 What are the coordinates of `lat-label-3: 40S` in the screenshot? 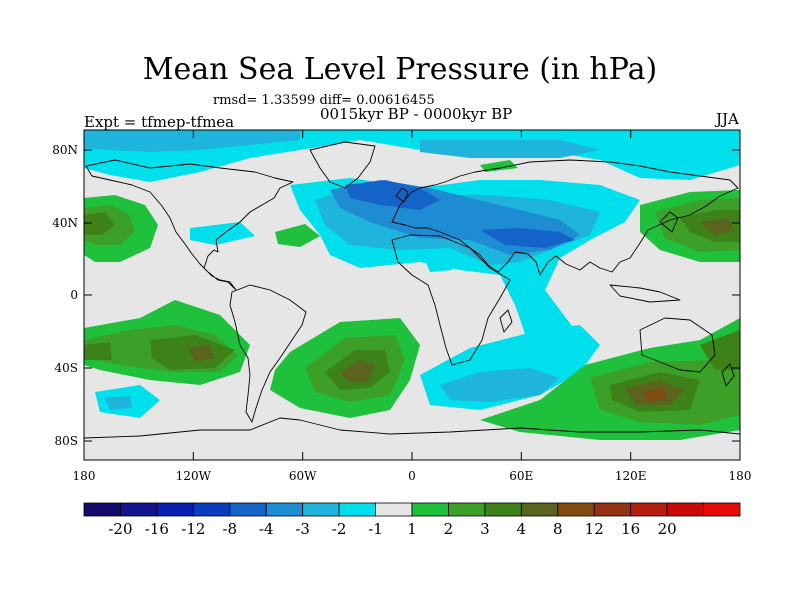 It's located at (67, 368).